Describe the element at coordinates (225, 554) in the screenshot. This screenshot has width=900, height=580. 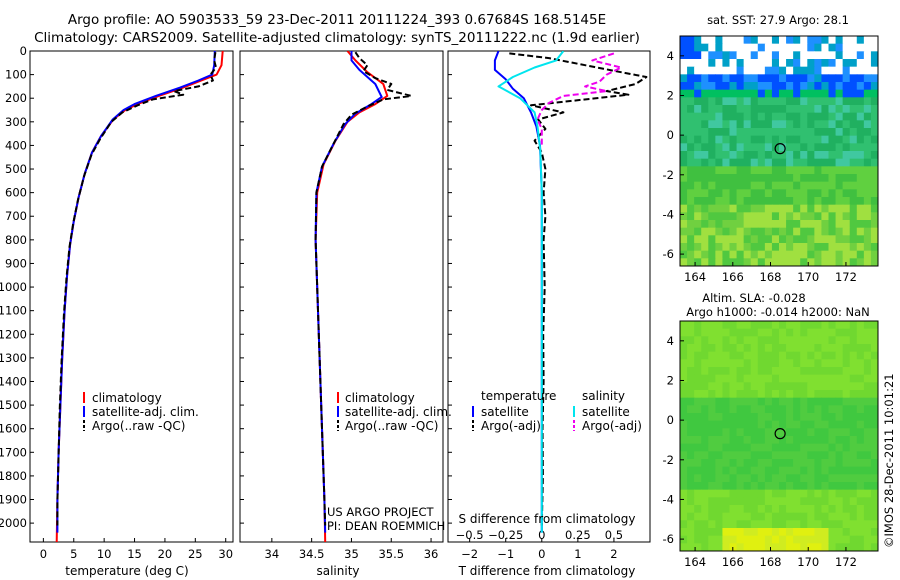
I see `x-tick-label: 30` at that location.